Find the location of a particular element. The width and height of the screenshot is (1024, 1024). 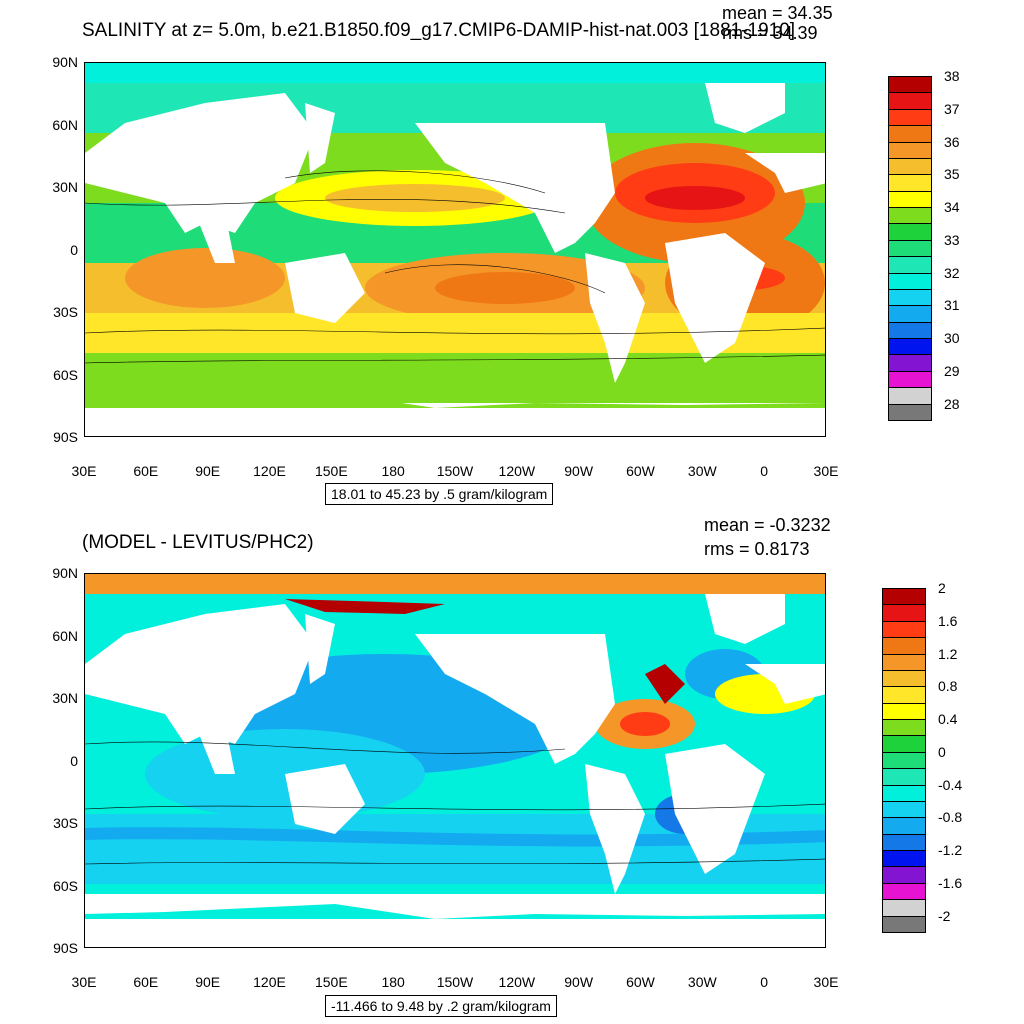

colorbar-label: 2 is located at coordinates (942, 588).